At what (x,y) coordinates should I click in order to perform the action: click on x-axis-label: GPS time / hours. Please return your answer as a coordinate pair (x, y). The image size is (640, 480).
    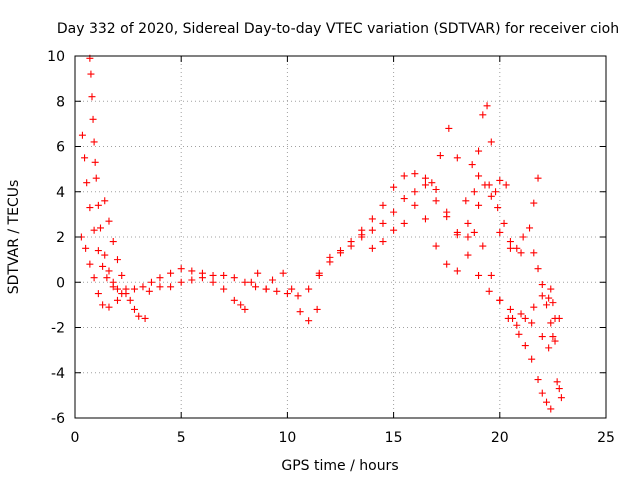
    Looking at the image, I should click on (339, 466).